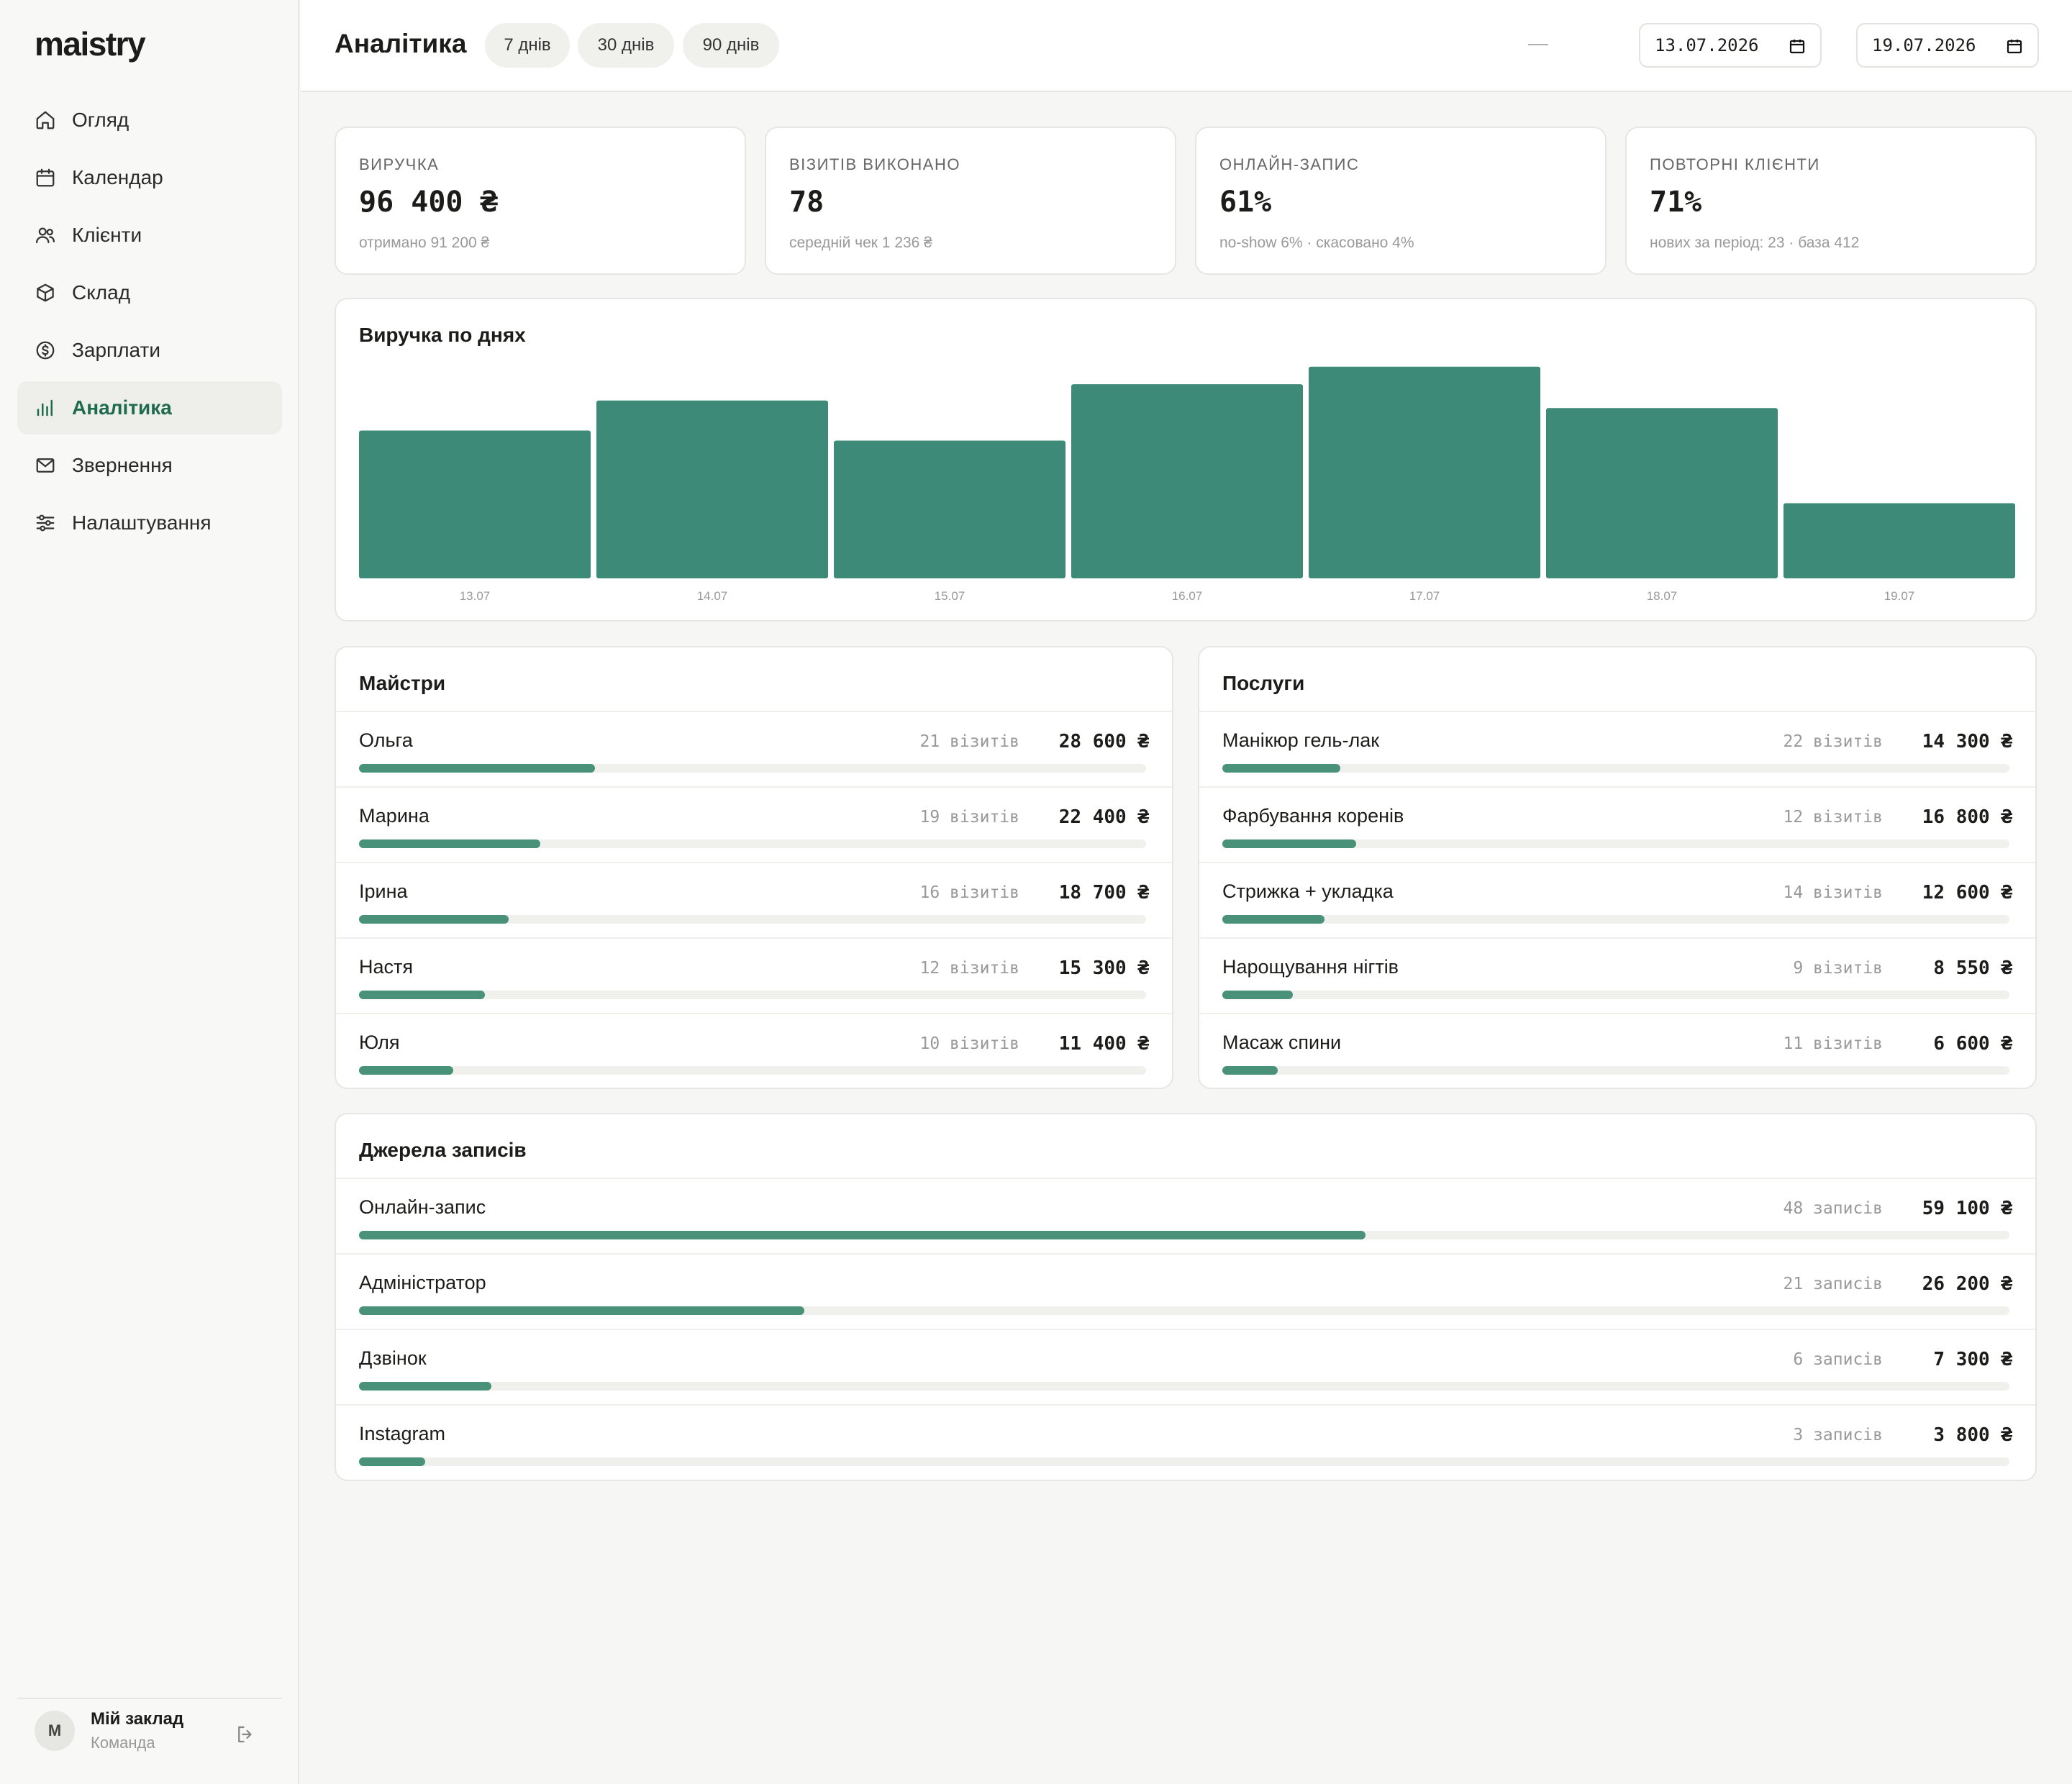 This screenshot has height=1784, width=2072. I want to click on period-7-button: 7 днів, so click(528, 45).